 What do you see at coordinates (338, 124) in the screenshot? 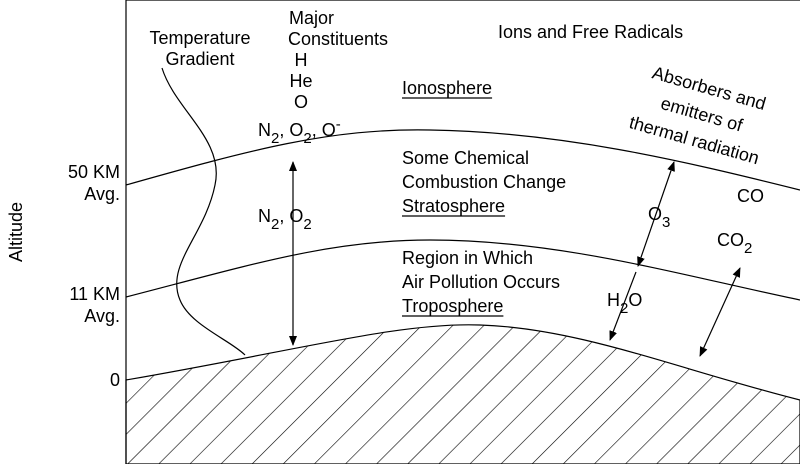
I see `formula-part: -` at bounding box center [338, 124].